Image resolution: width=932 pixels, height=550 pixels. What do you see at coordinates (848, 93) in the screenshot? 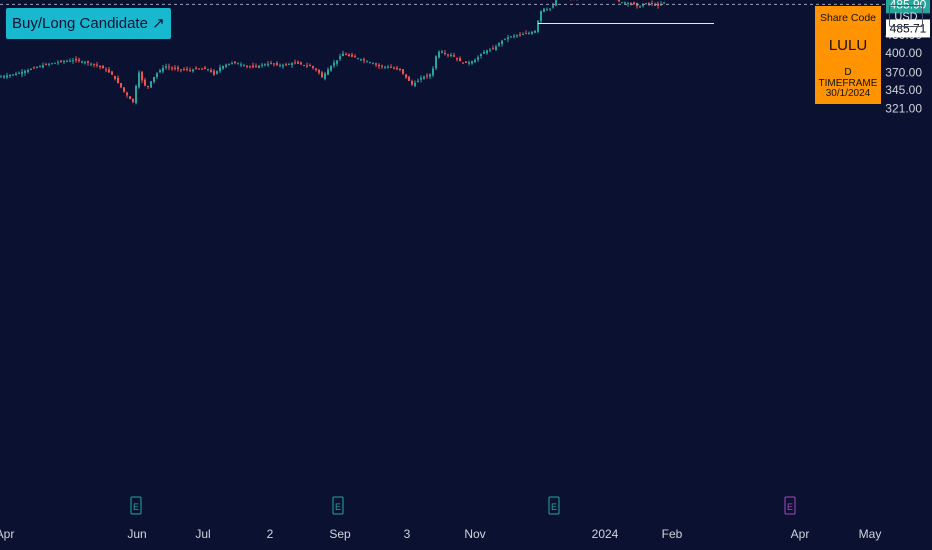
I see `date-label: 30/1/2024` at bounding box center [848, 93].